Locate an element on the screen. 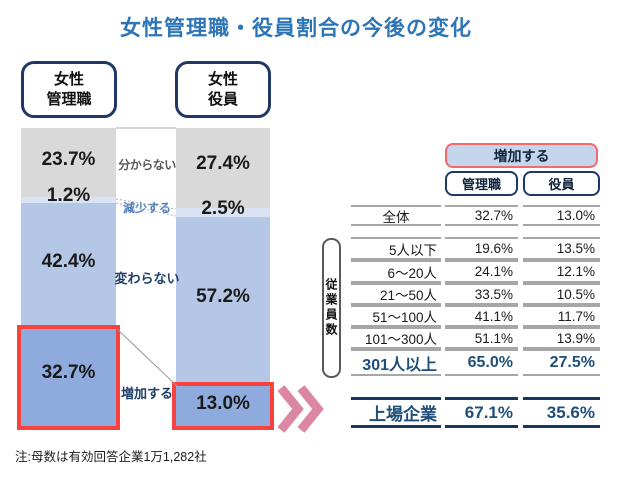  officer-cell: 27.5% is located at coordinates (561, 362).